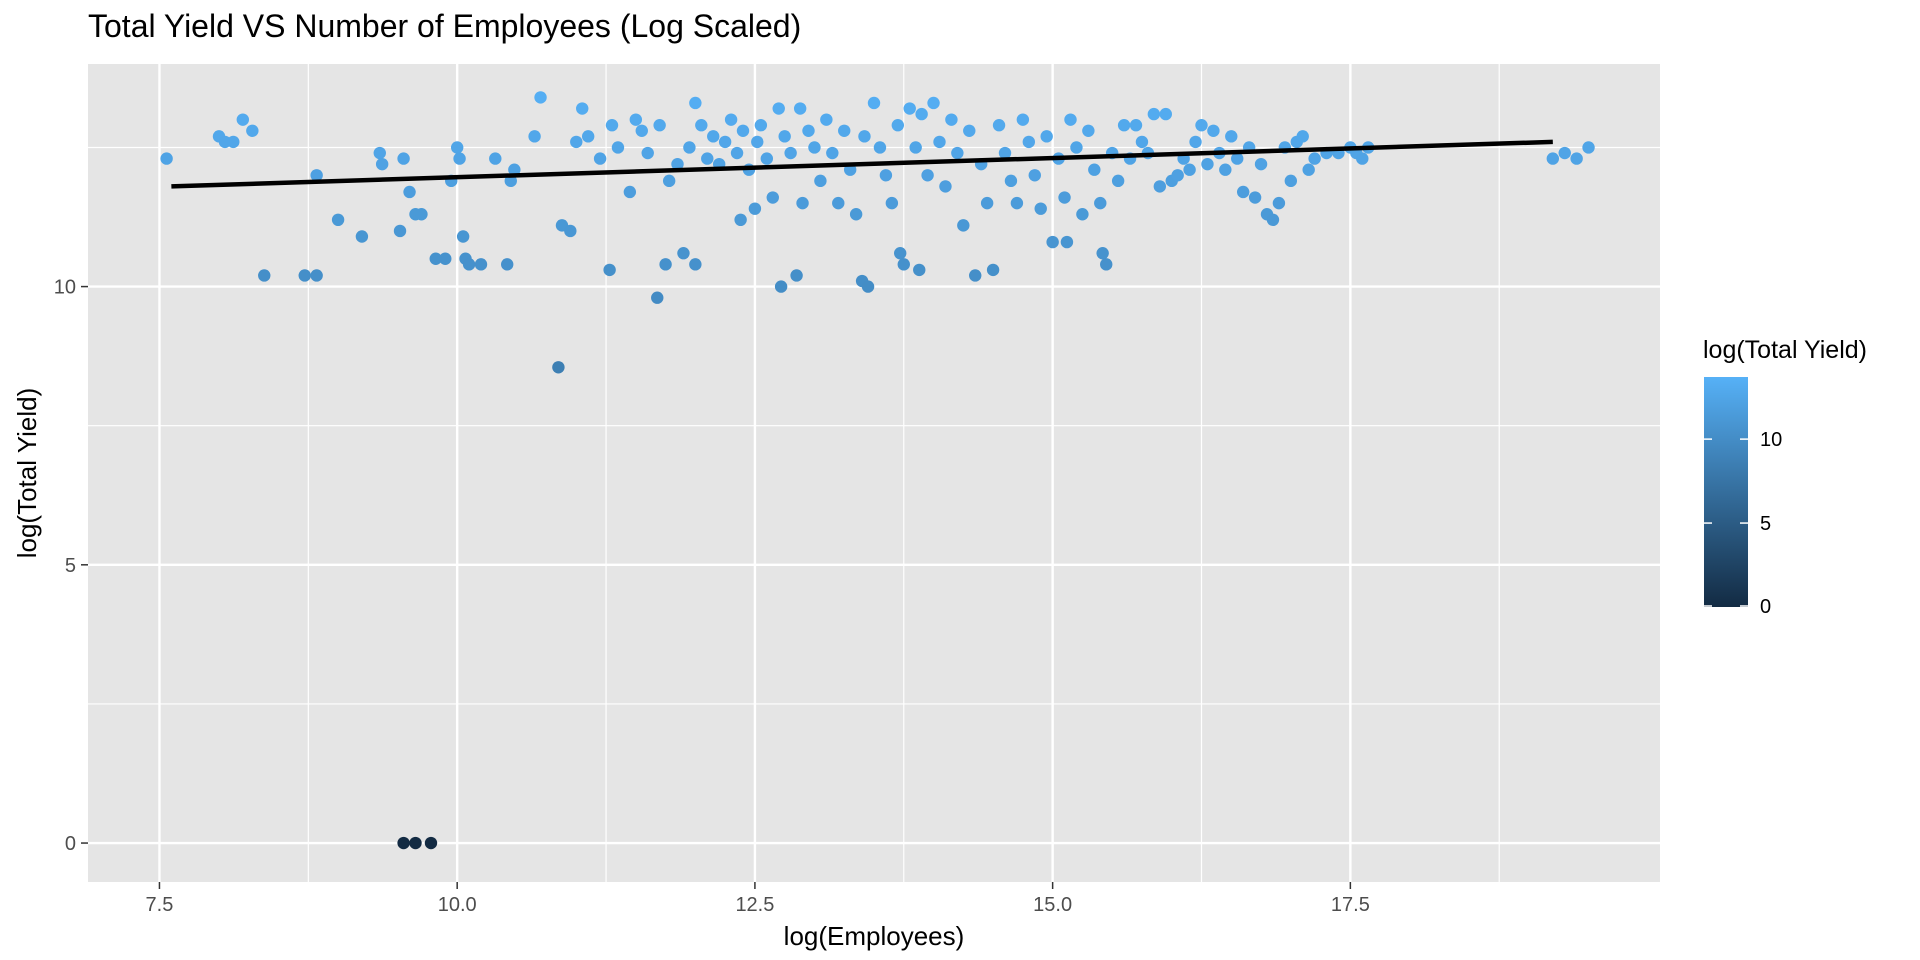 The width and height of the screenshot is (1920, 960). What do you see at coordinates (457, 905) in the screenshot?
I see `x-tick-label: 10.0` at bounding box center [457, 905].